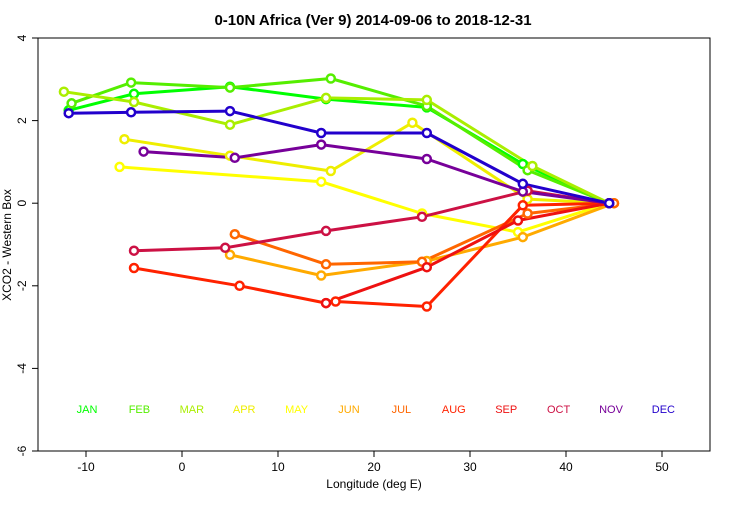 Image resolution: width=750 pixels, height=505 pixels. What do you see at coordinates (22, 120) in the screenshot?
I see `y-tick-label: 2` at bounding box center [22, 120].